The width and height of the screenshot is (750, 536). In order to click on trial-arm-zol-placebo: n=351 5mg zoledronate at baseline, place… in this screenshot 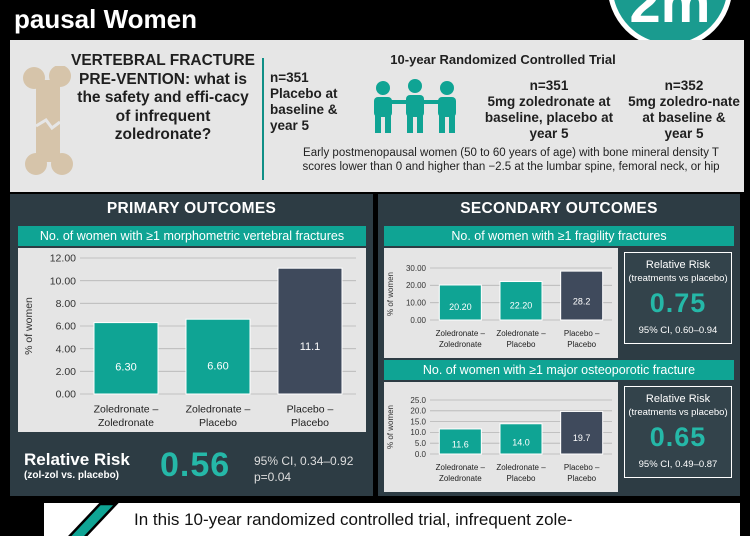, I will do `click(549, 110)`.